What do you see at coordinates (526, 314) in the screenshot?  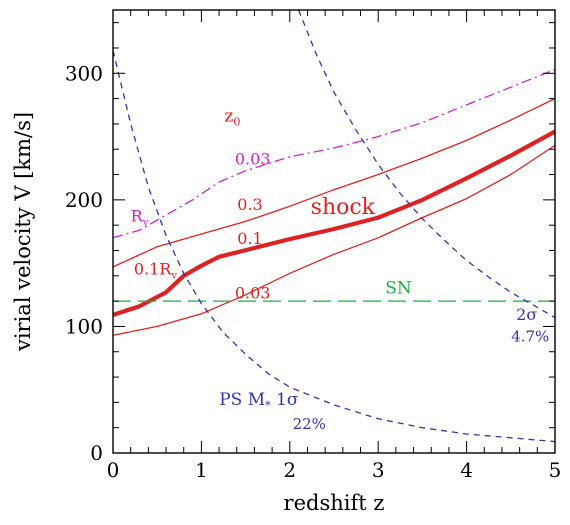 I see `annotation-lab-2sigma: 2σ` at bounding box center [526, 314].